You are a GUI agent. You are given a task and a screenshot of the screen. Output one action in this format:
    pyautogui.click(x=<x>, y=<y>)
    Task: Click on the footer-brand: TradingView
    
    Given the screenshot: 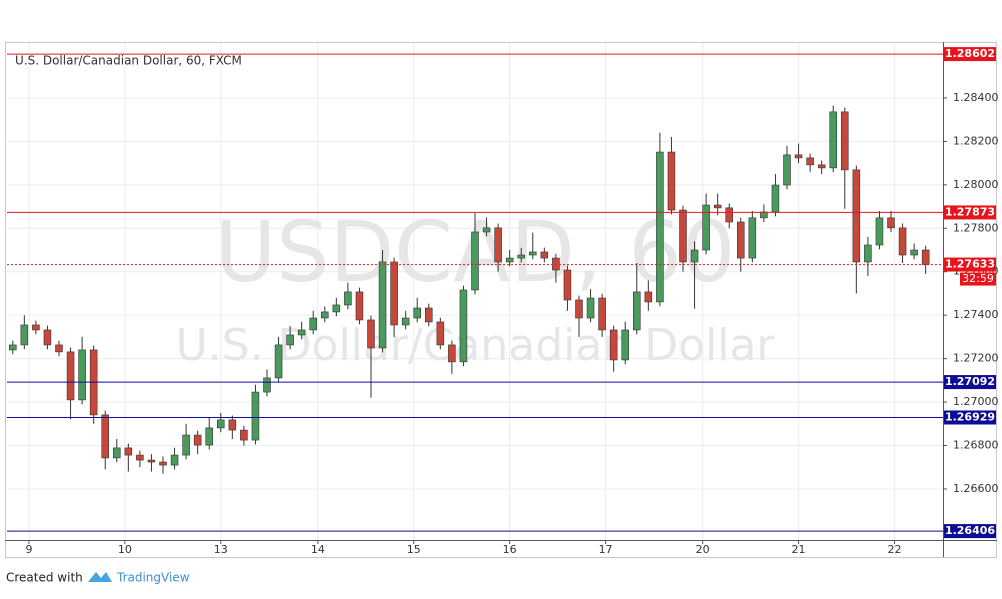 What is the action you would take?
    pyautogui.click(x=153, y=578)
    